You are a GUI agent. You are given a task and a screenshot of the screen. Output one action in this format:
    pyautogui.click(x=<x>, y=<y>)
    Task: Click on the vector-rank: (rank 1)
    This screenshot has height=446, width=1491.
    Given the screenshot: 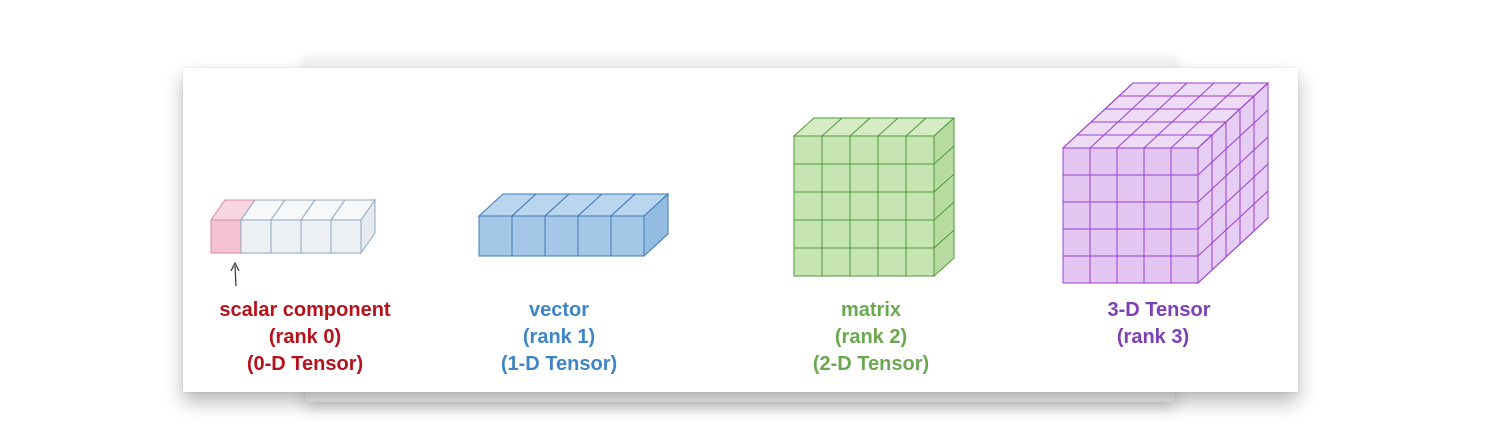 What is the action you would take?
    pyautogui.click(x=559, y=337)
    